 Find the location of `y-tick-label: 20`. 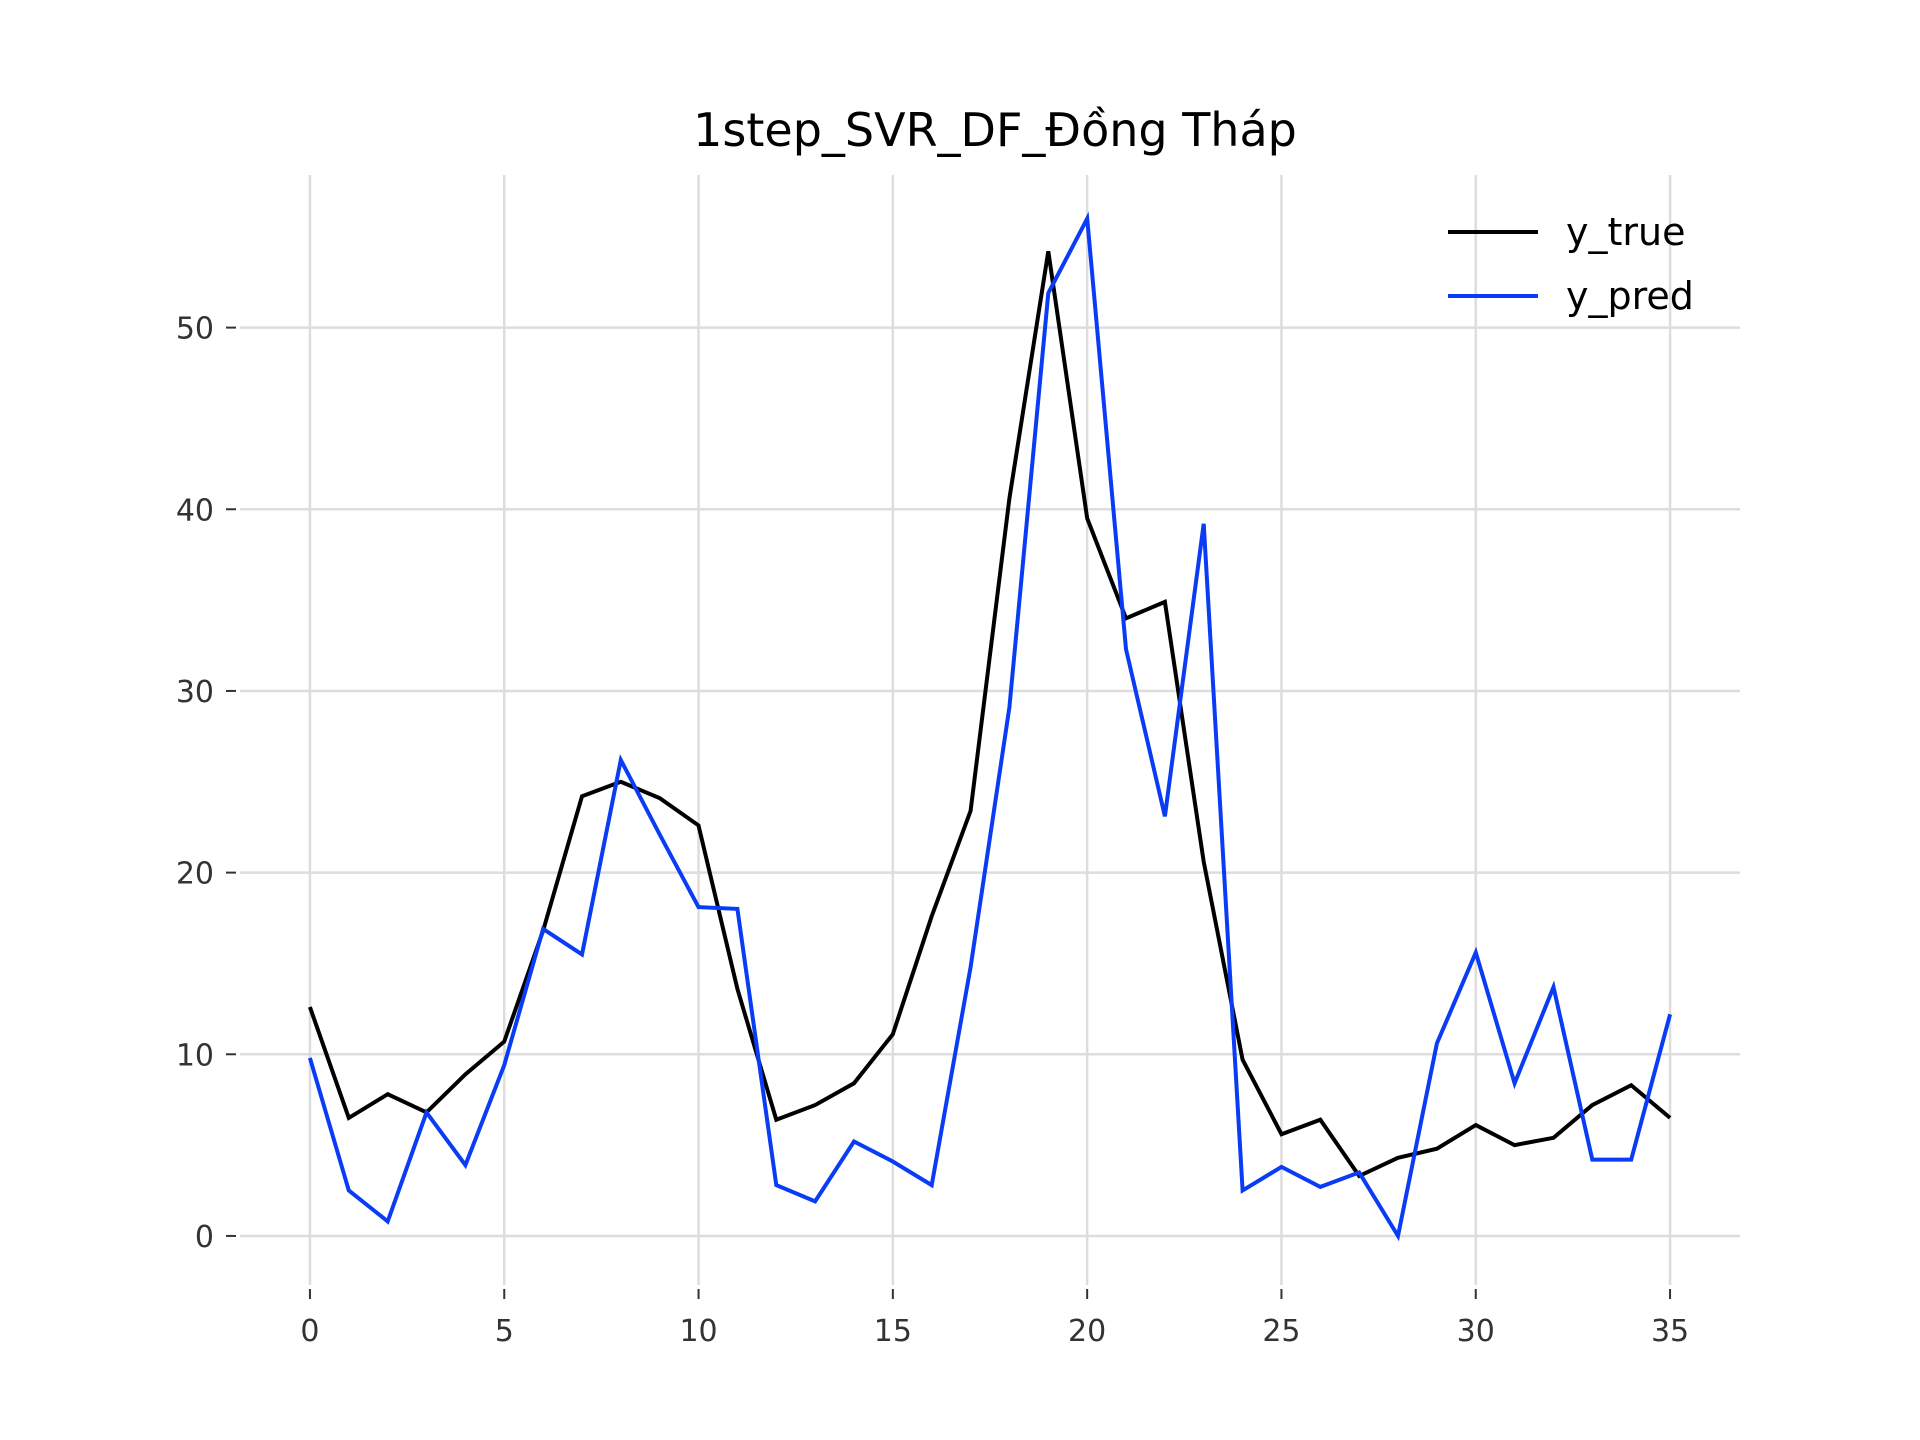

y-tick-label: 20 is located at coordinates (195, 874).